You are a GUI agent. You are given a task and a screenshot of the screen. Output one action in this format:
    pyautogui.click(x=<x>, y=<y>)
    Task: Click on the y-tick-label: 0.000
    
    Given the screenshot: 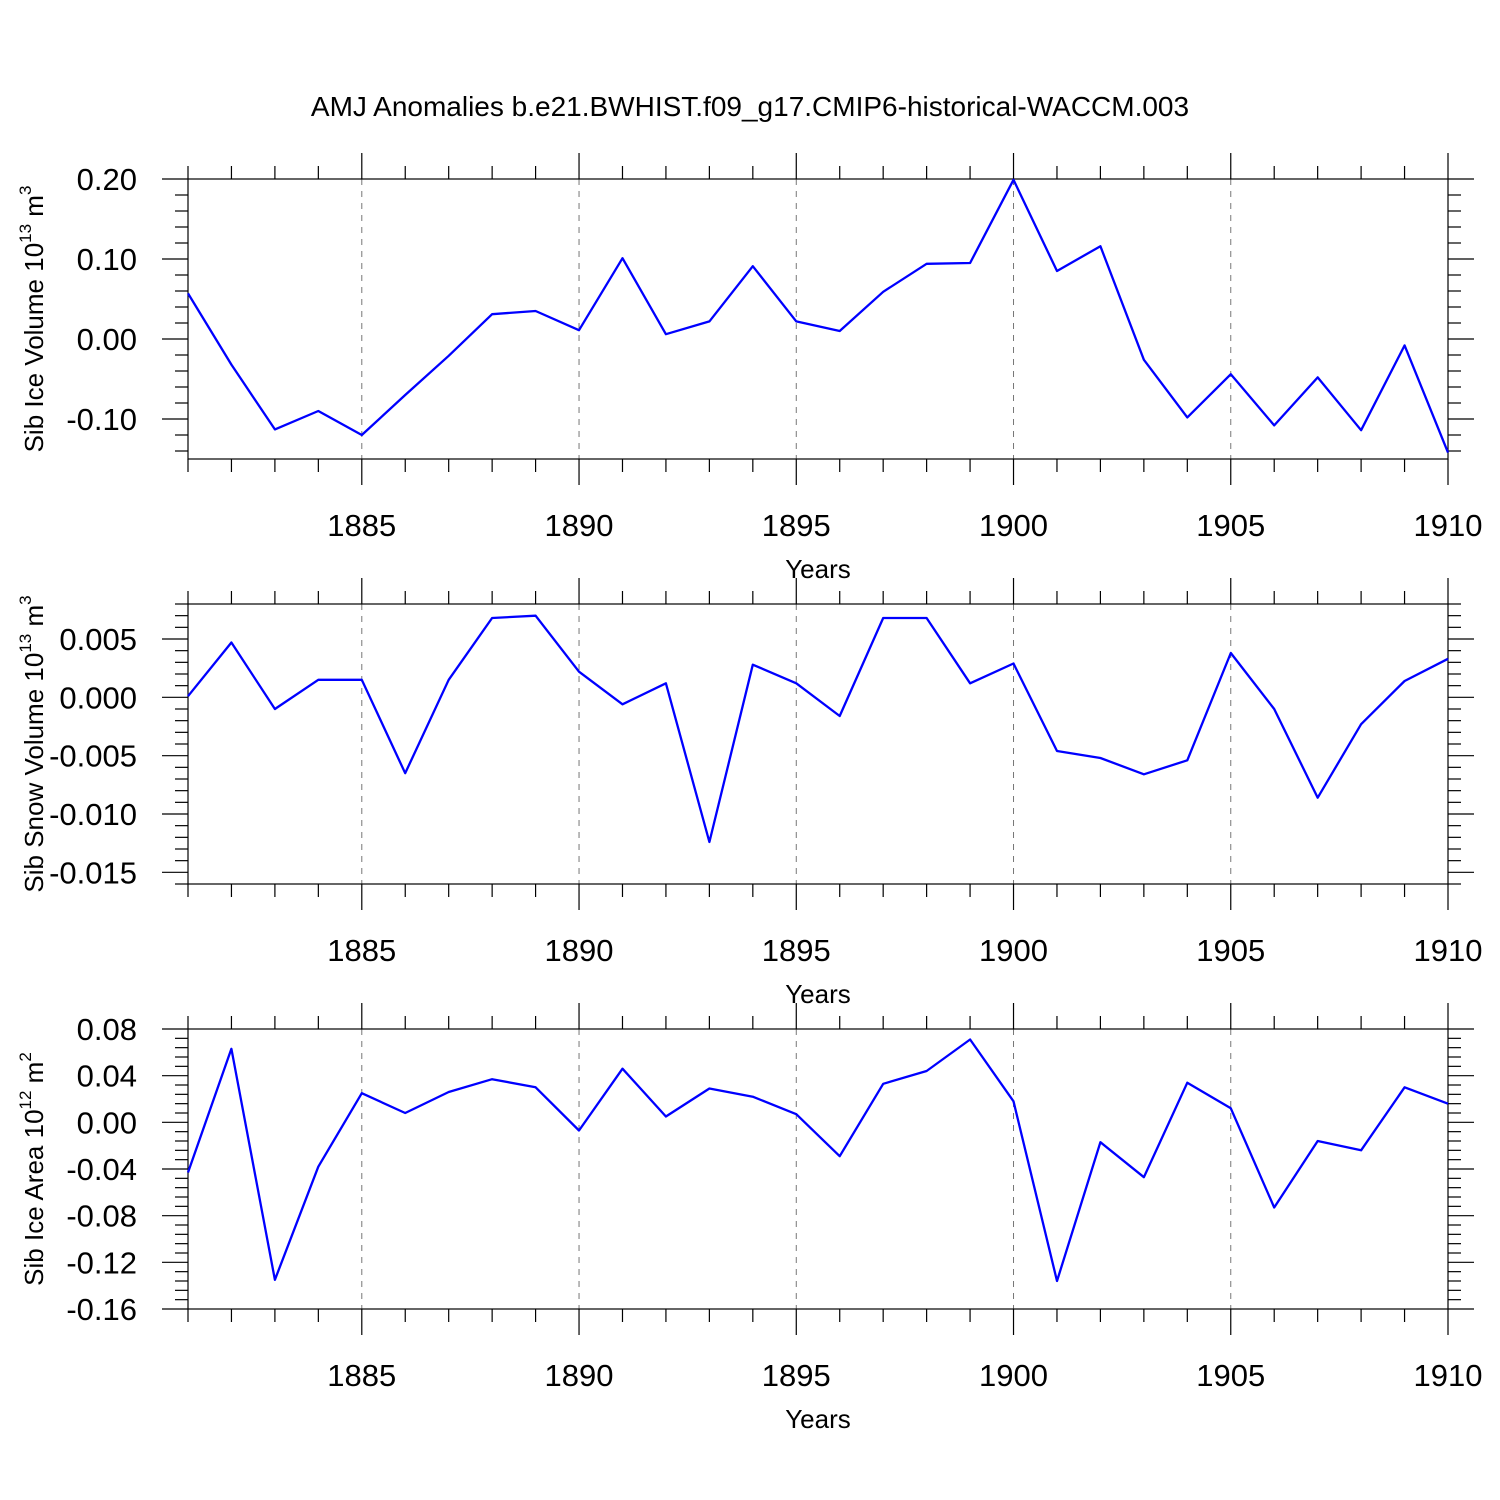 What is the action you would take?
    pyautogui.click(x=98, y=697)
    